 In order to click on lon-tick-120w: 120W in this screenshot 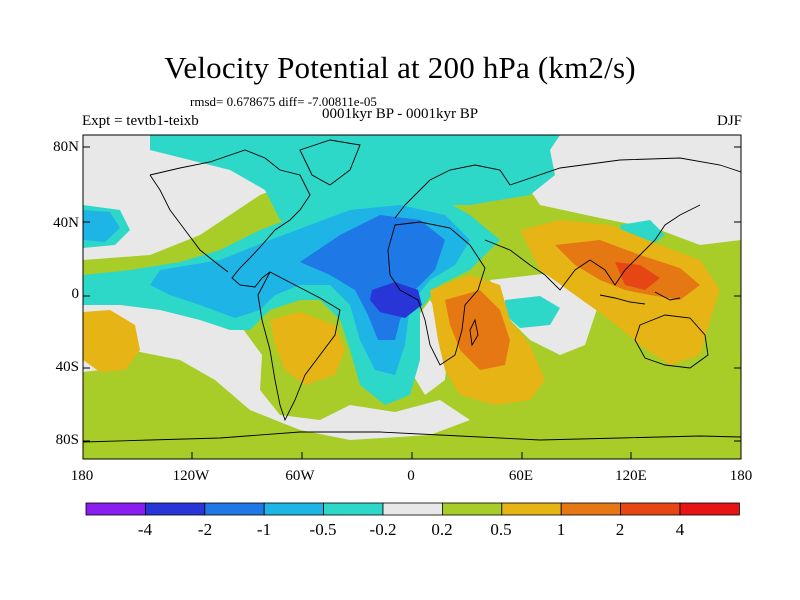, I will do `click(191, 476)`.